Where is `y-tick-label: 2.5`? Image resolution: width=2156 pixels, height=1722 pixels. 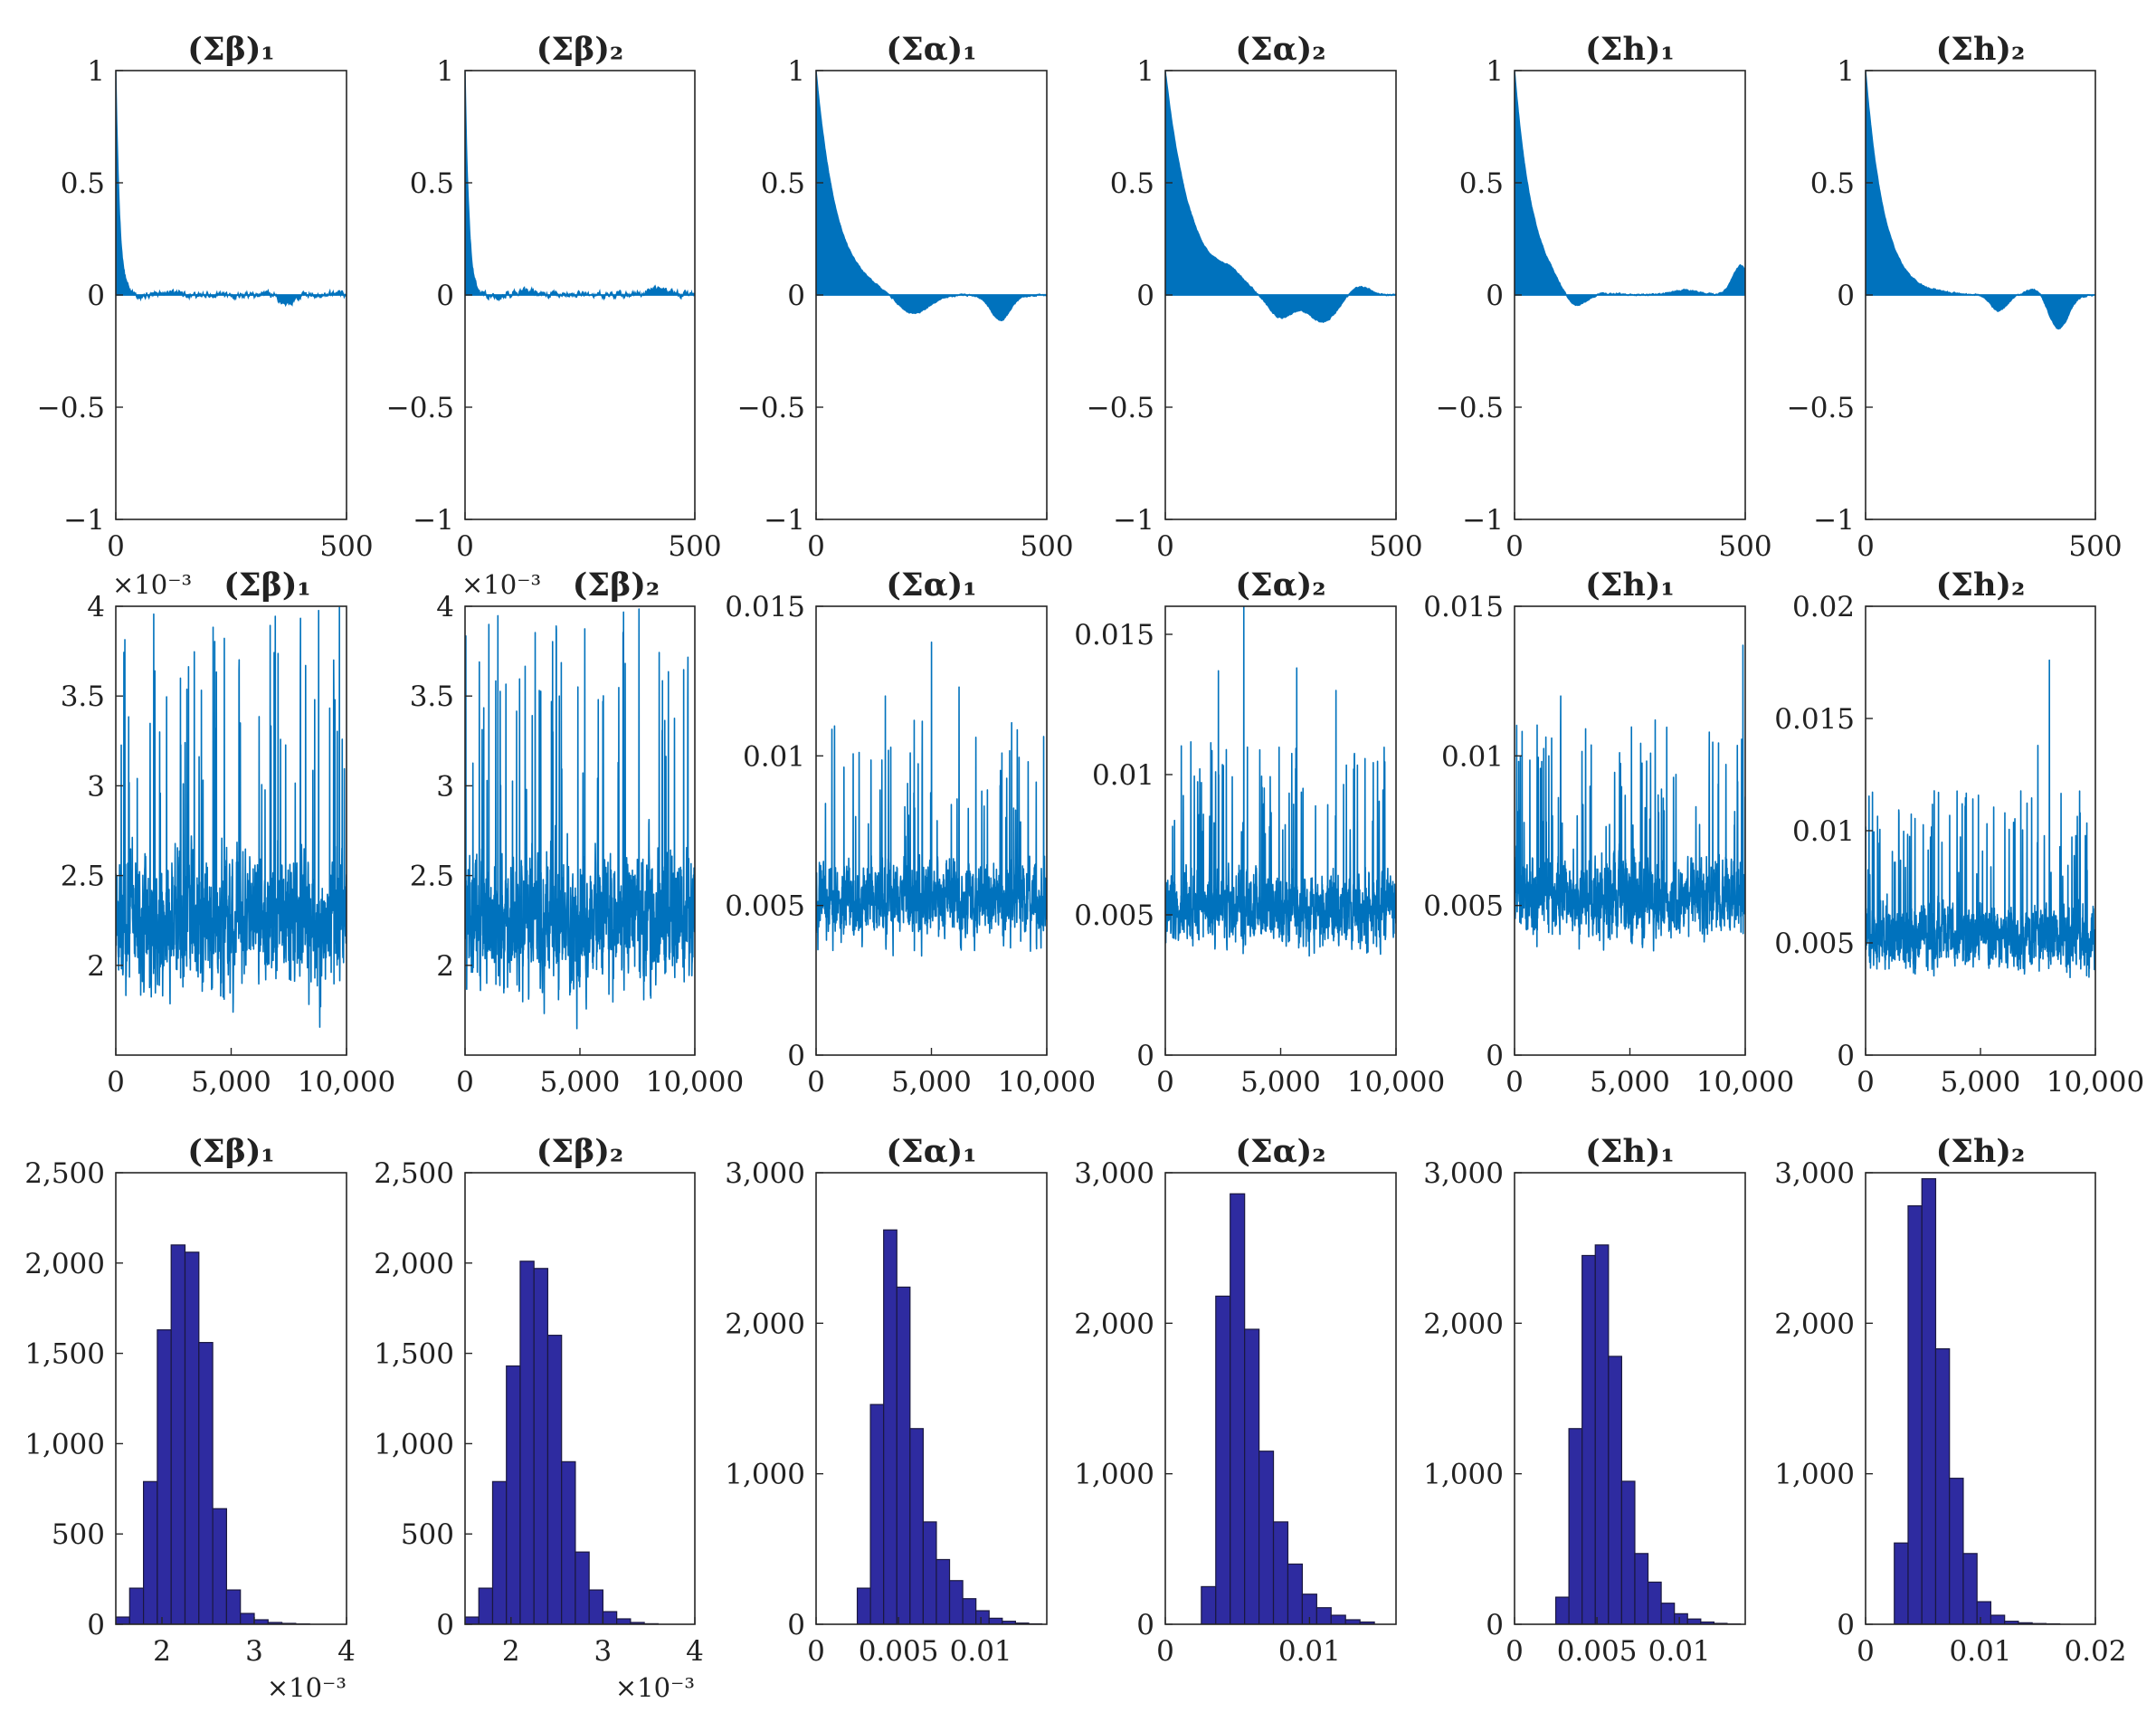
y-tick-label: 2.5 is located at coordinates (83, 877).